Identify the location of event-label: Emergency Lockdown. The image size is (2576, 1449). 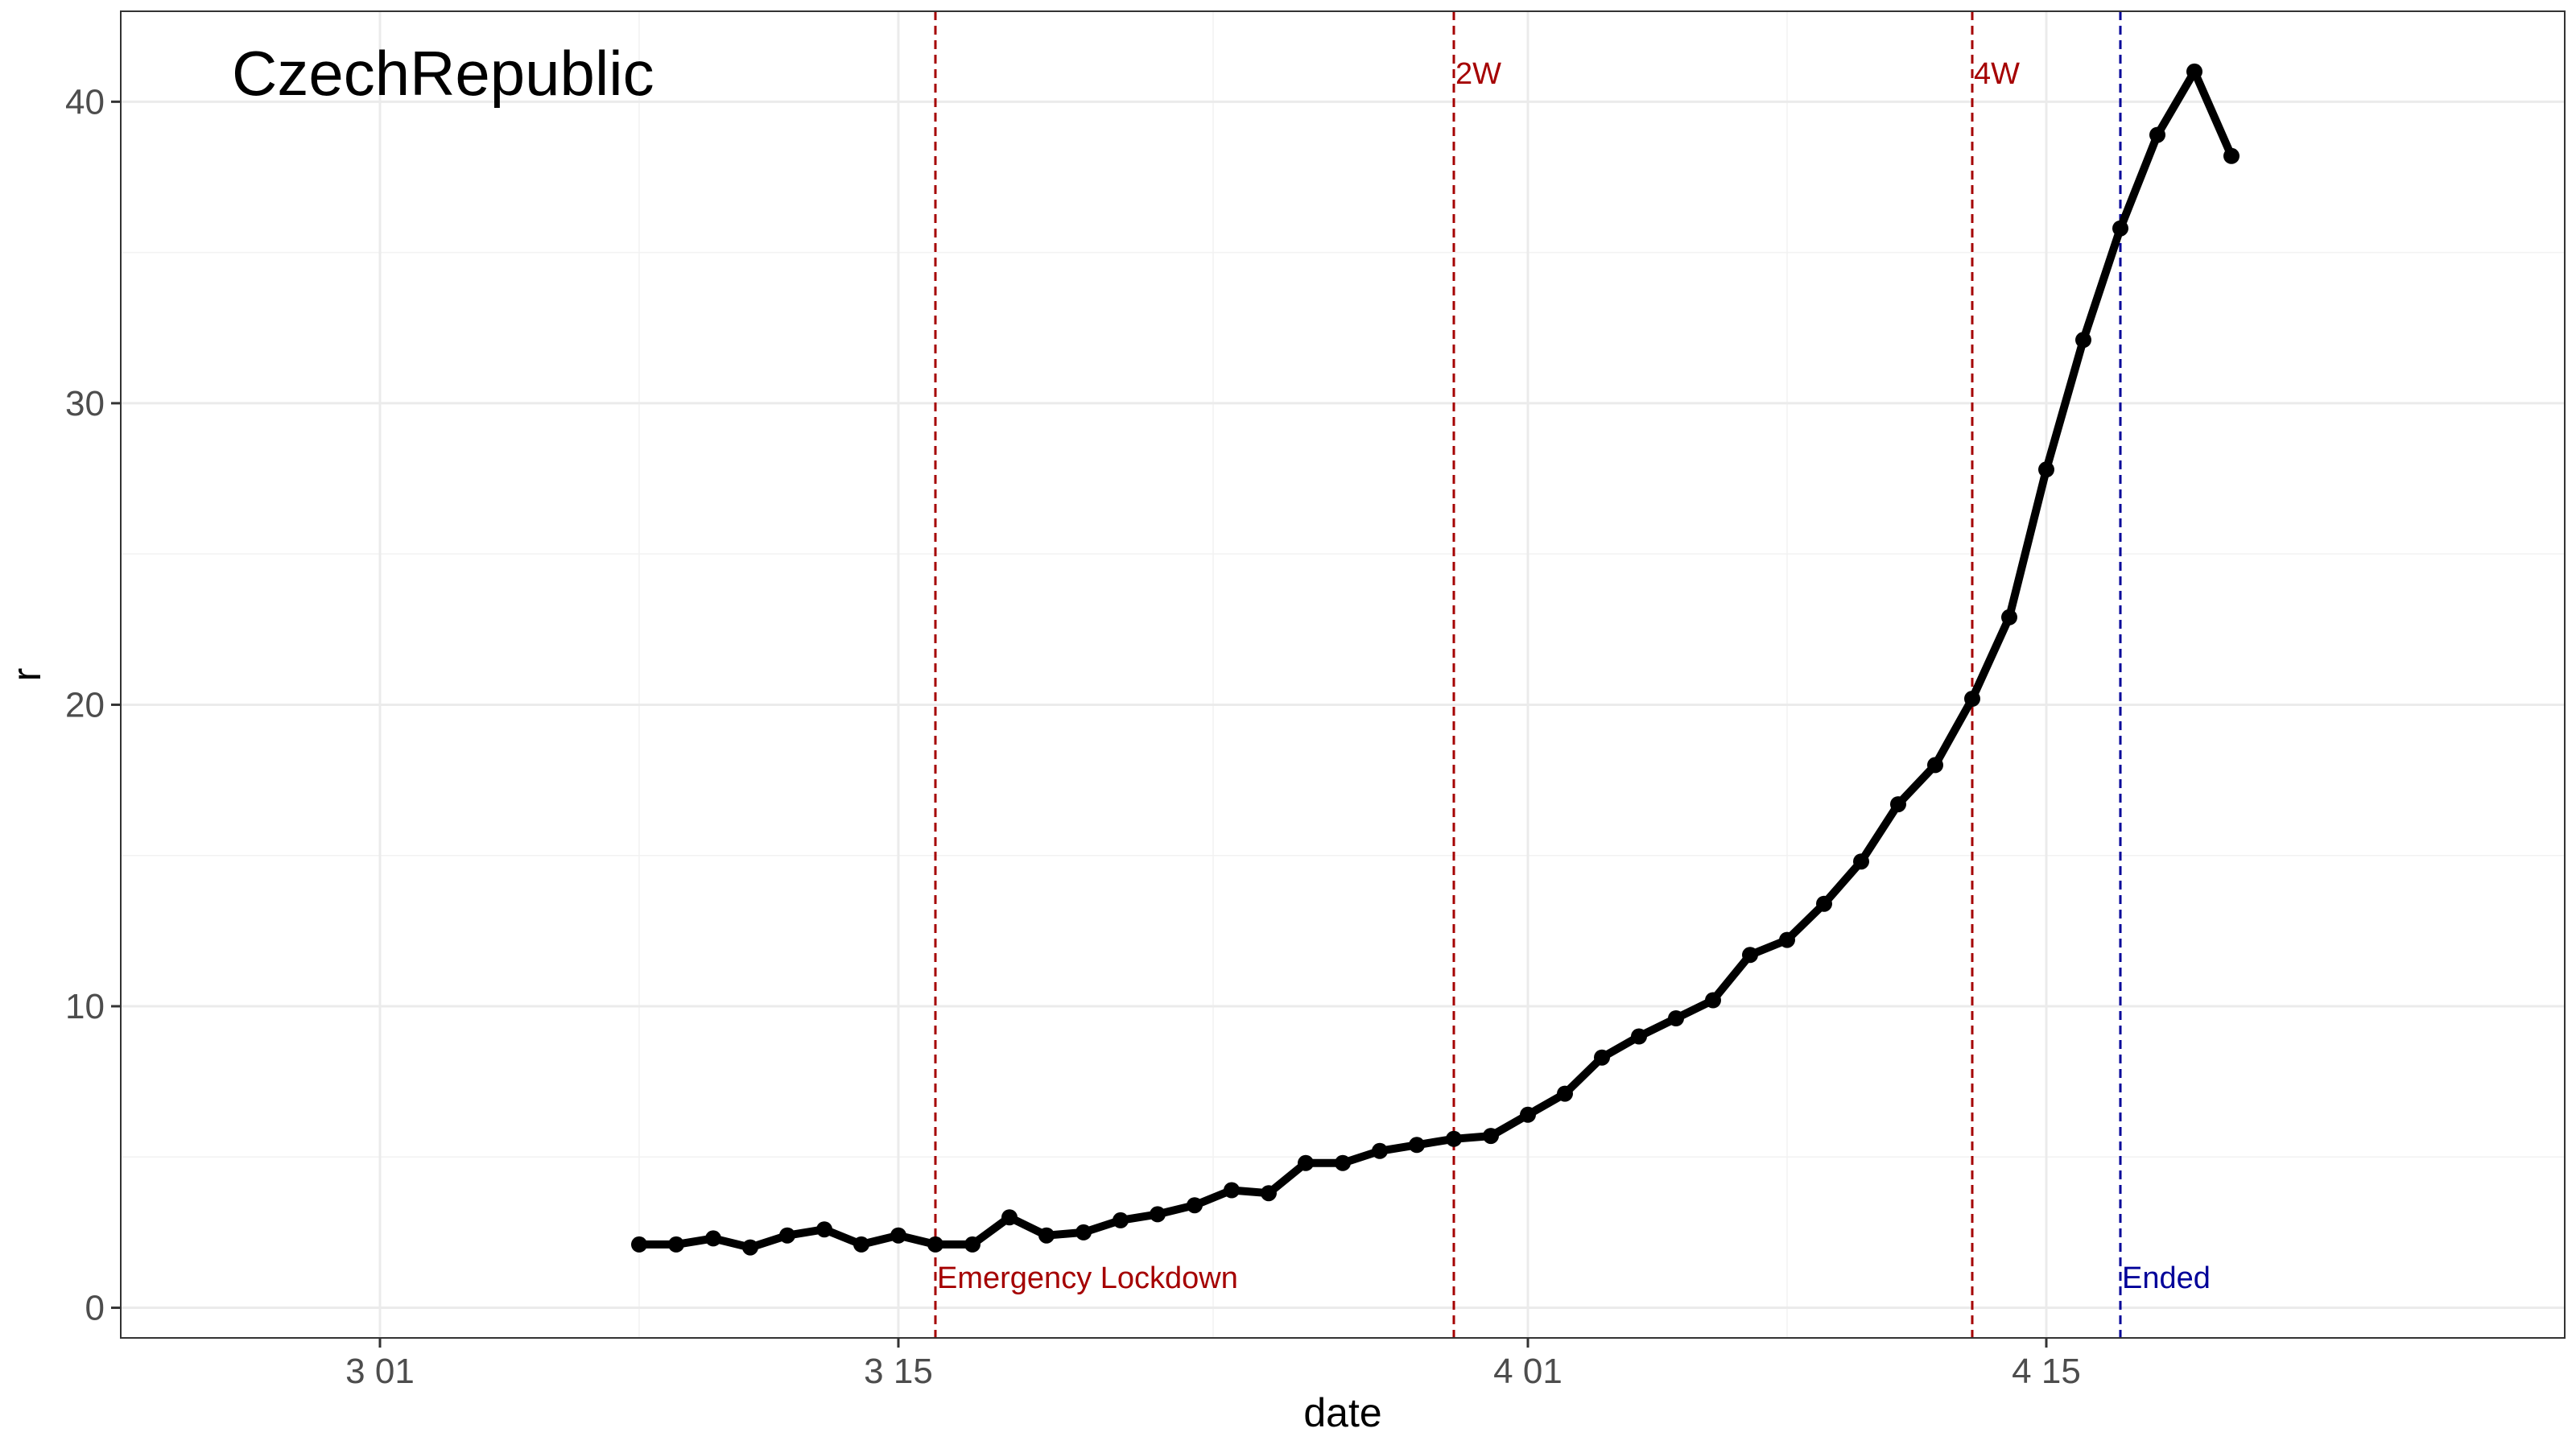
(1087, 1278).